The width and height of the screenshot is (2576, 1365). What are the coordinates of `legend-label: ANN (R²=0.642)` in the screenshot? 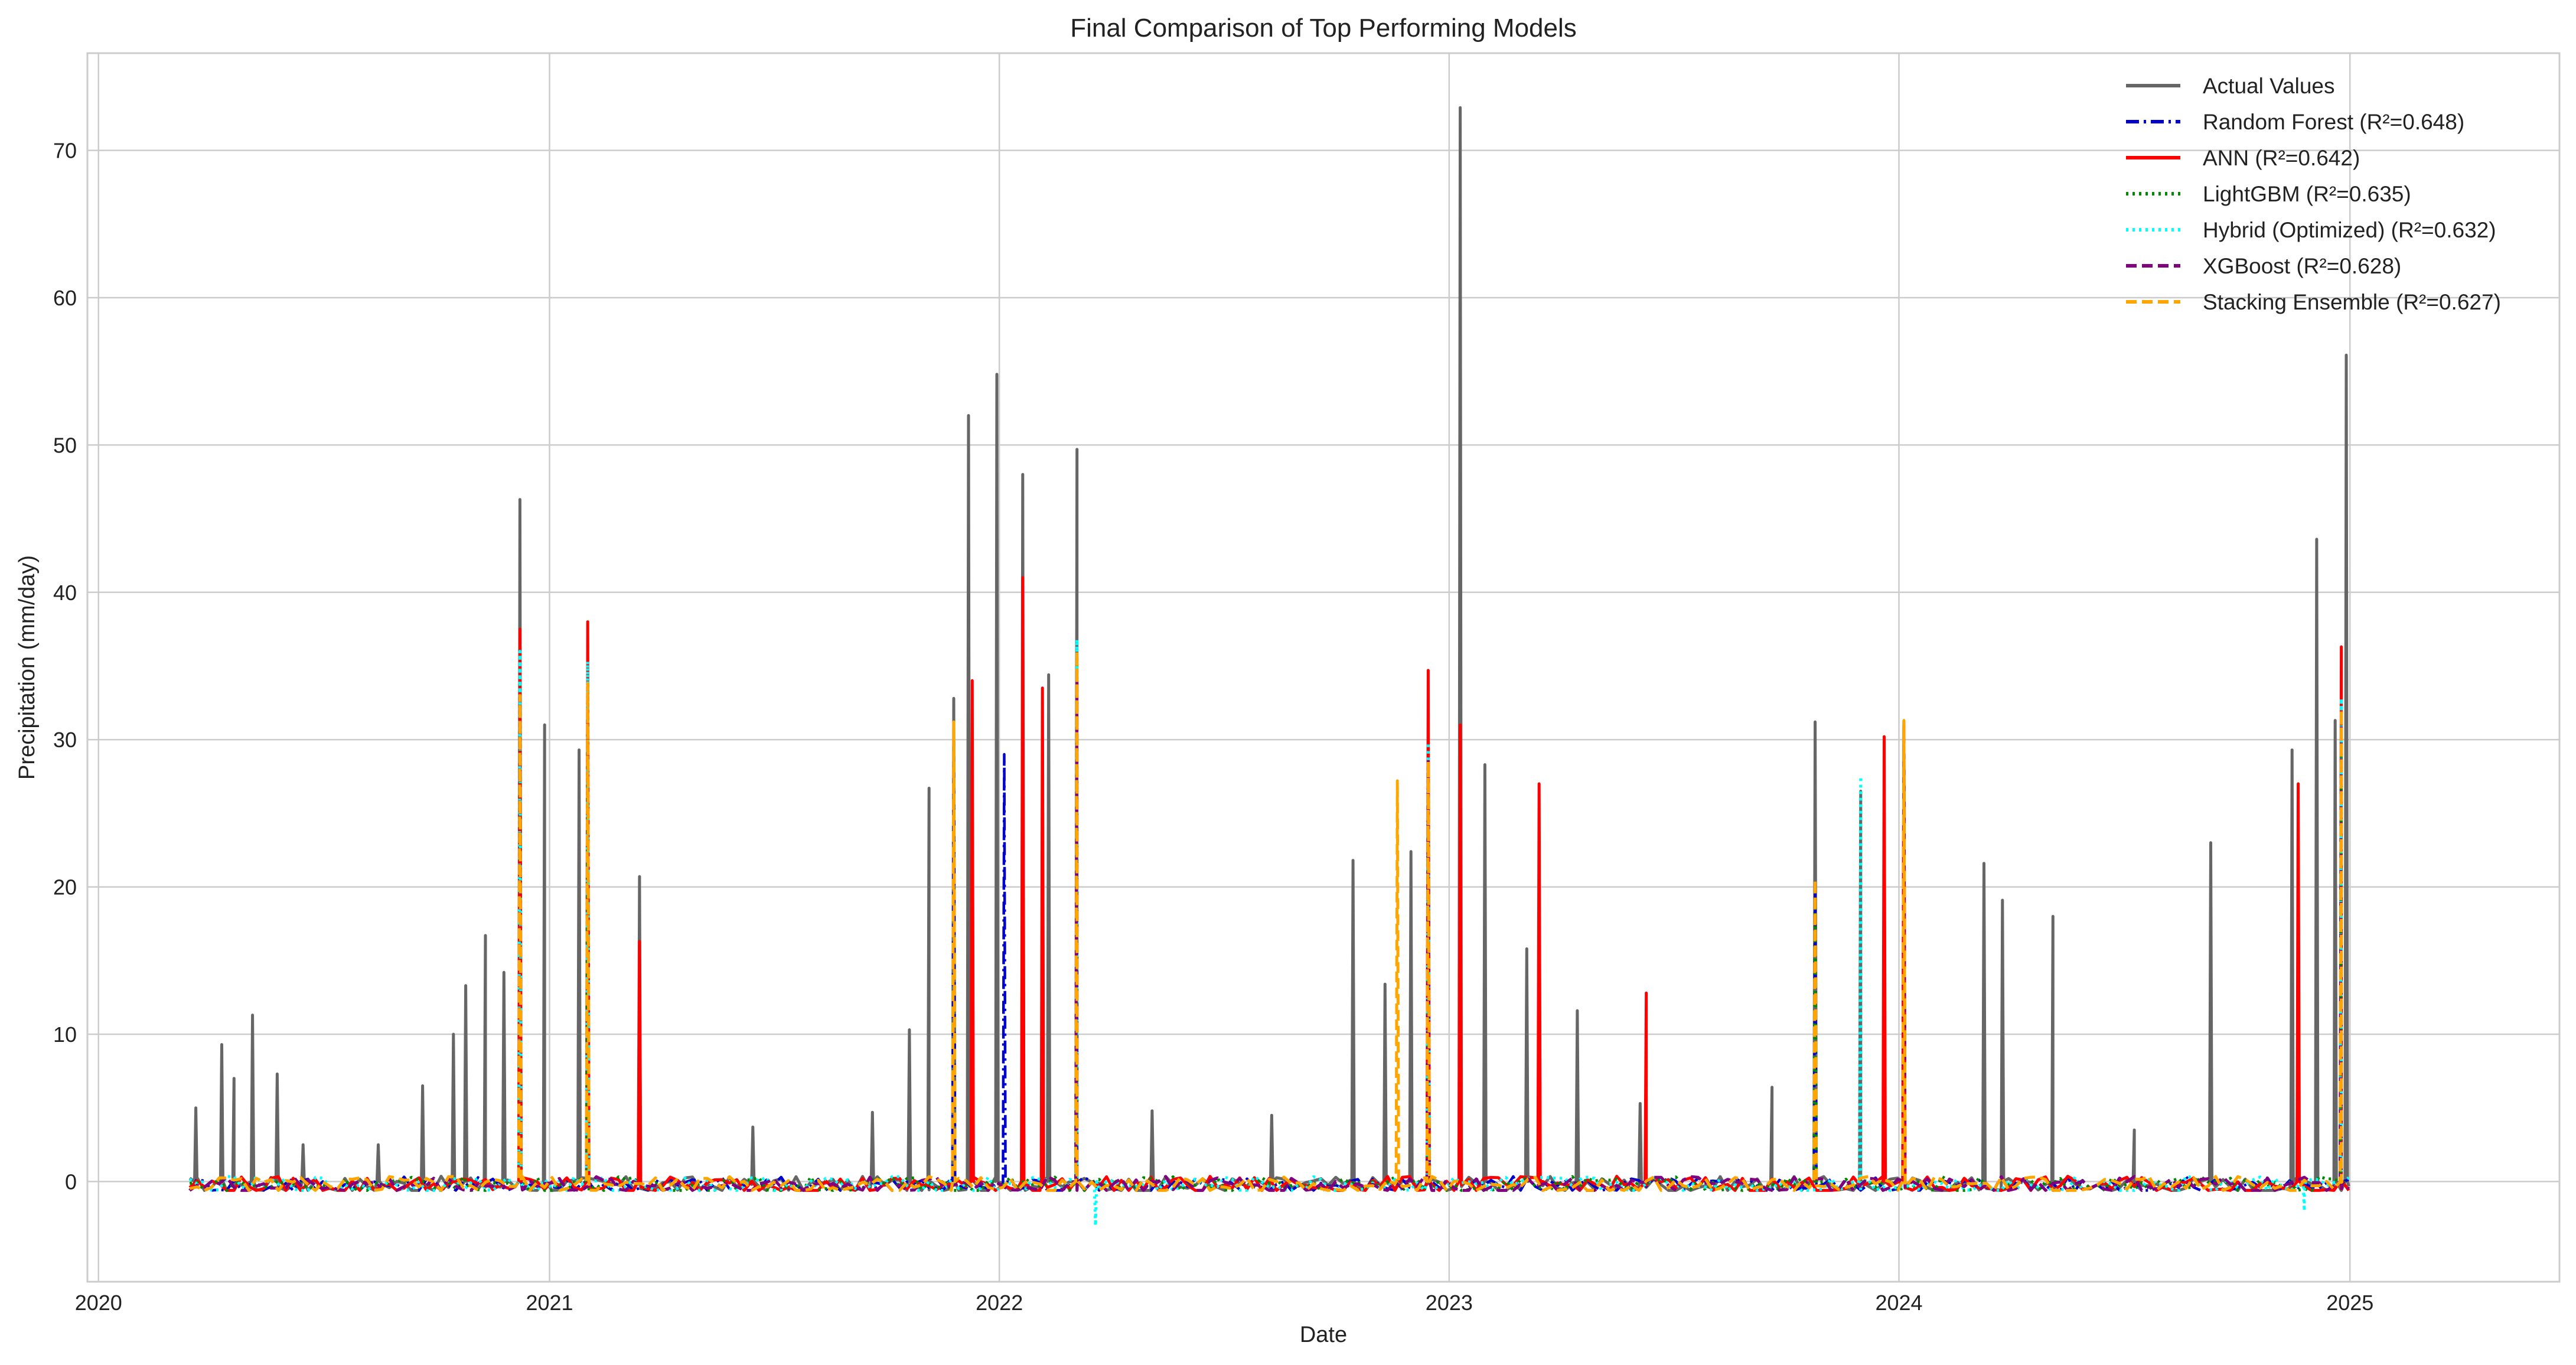 It's located at (2281, 158).